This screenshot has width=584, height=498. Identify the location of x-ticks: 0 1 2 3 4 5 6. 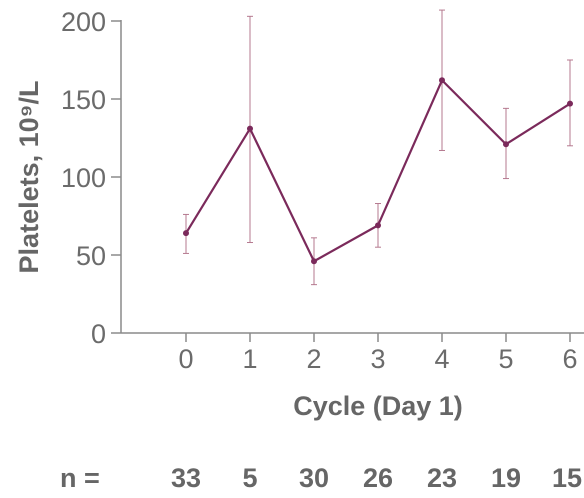
(378, 353).